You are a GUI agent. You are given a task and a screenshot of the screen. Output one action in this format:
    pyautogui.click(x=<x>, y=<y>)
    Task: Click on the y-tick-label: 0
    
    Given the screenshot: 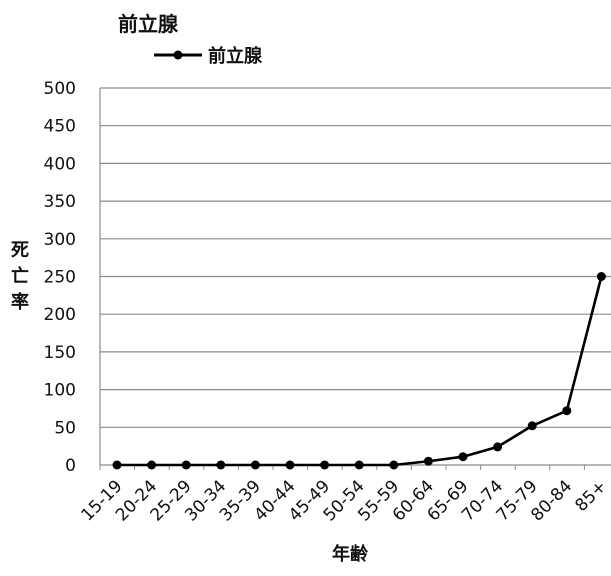 What is the action you would take?
    pyautogui.click(x=70, y=466)
    